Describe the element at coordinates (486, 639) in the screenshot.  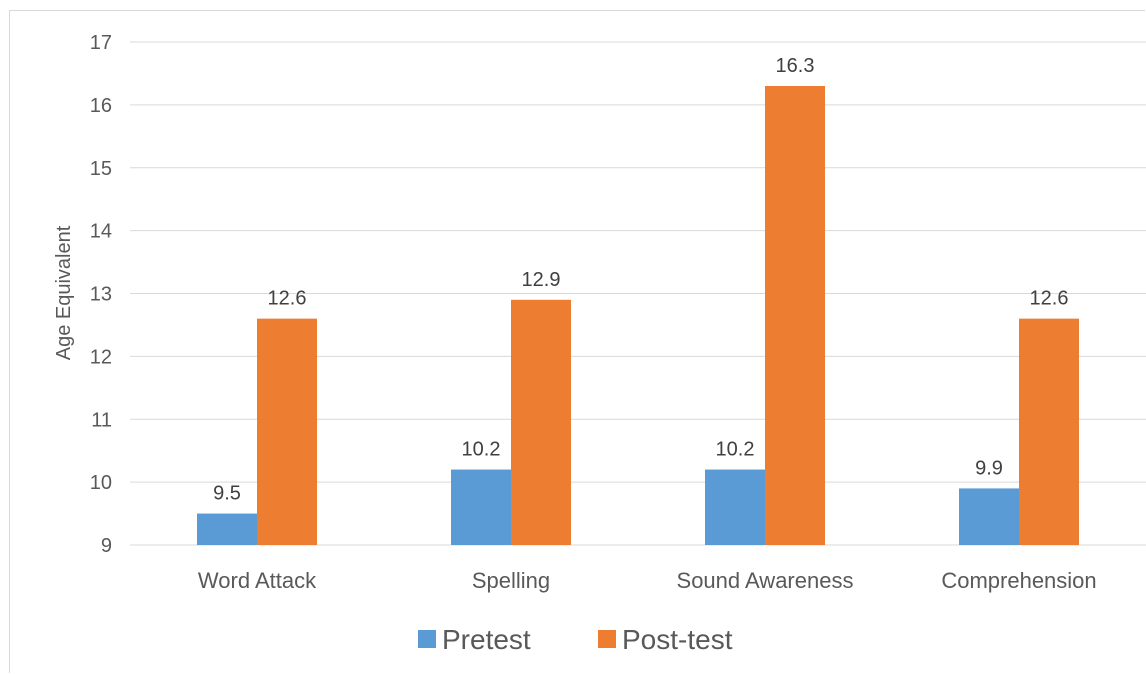
I see `legend-label: Pretest` at that location.